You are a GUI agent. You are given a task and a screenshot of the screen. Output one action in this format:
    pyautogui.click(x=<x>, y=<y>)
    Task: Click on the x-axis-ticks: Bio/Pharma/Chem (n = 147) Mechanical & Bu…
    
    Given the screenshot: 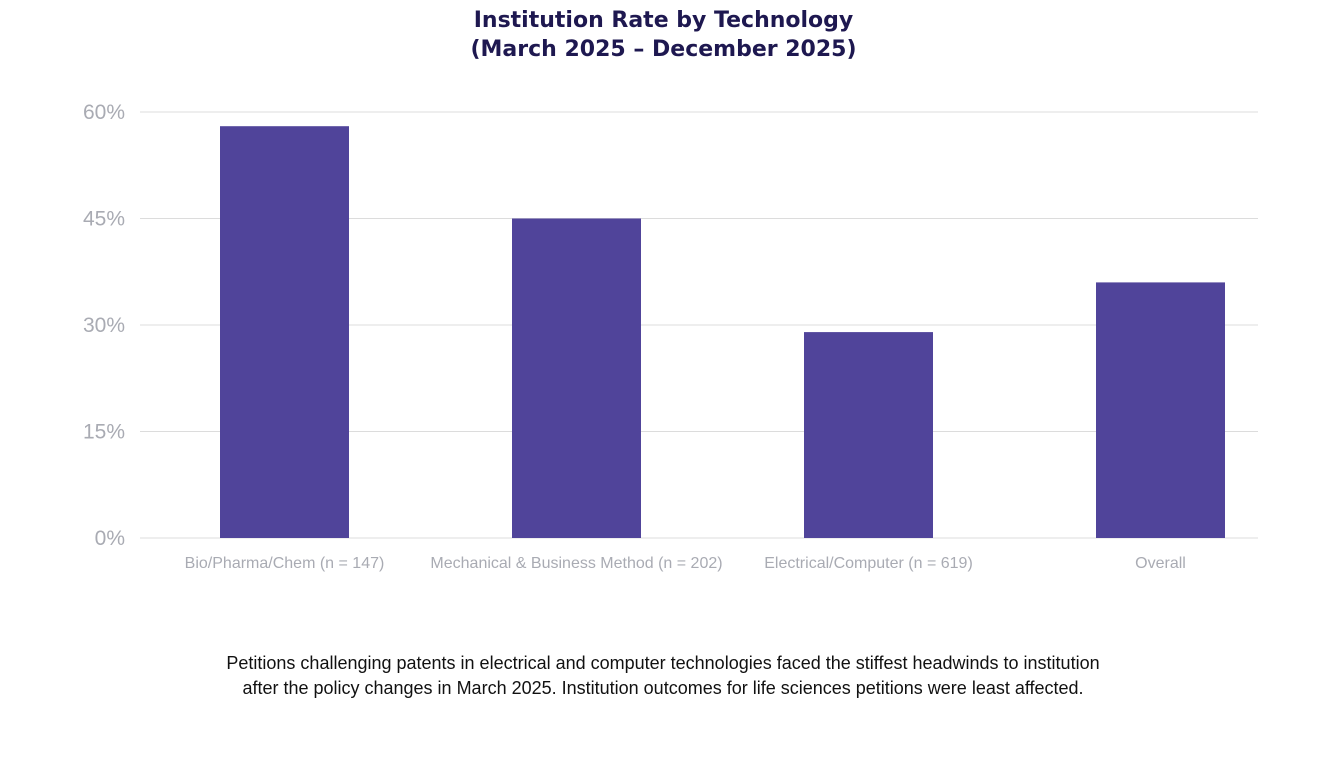 What is the action you would take?
    pyautogui.click(x=685, y=563)
    